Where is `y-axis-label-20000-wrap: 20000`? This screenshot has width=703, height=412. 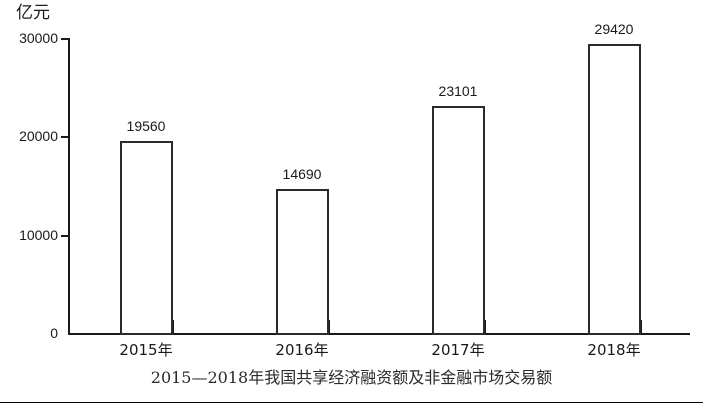 y-axis-label-20000-wrap: 20000 is located at coordinates (29, 136).